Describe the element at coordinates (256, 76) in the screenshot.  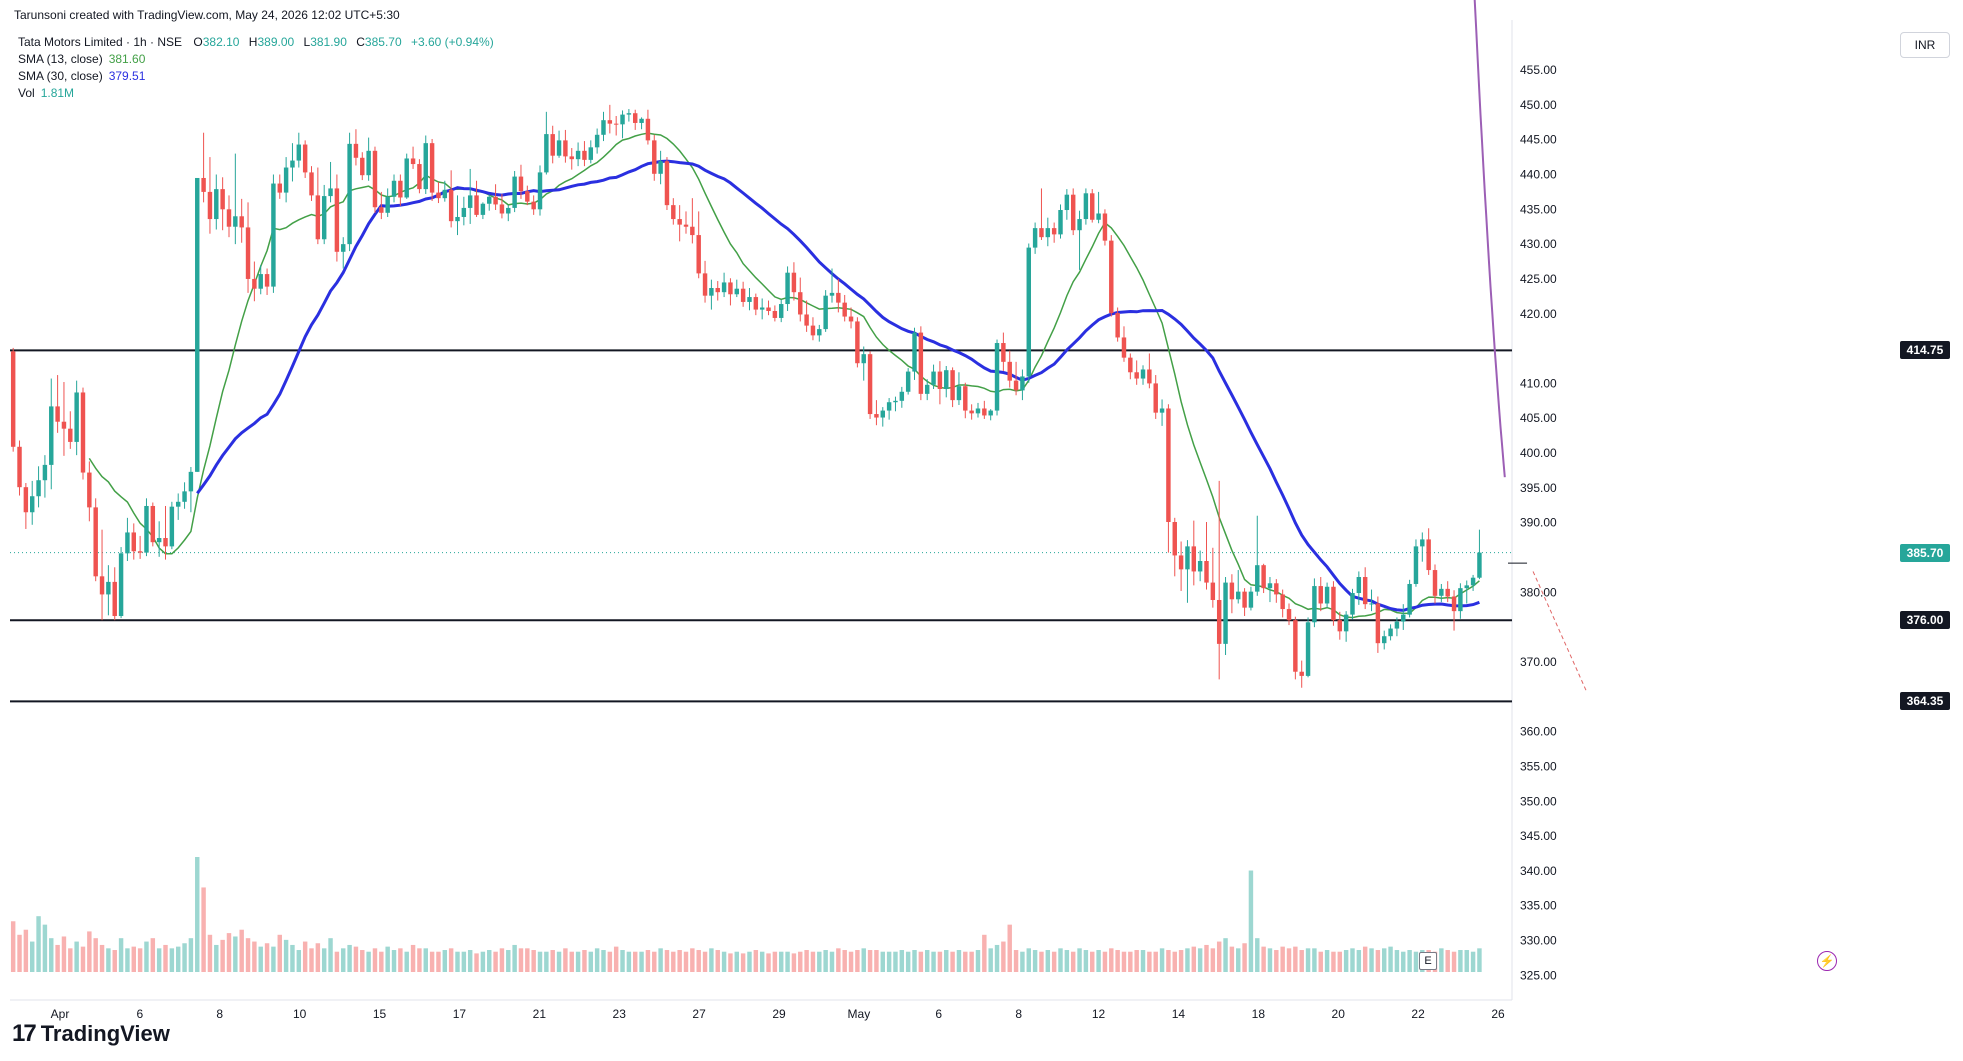
I see `legend-sma30-row: SMA (30, close) 379.51` at that location.